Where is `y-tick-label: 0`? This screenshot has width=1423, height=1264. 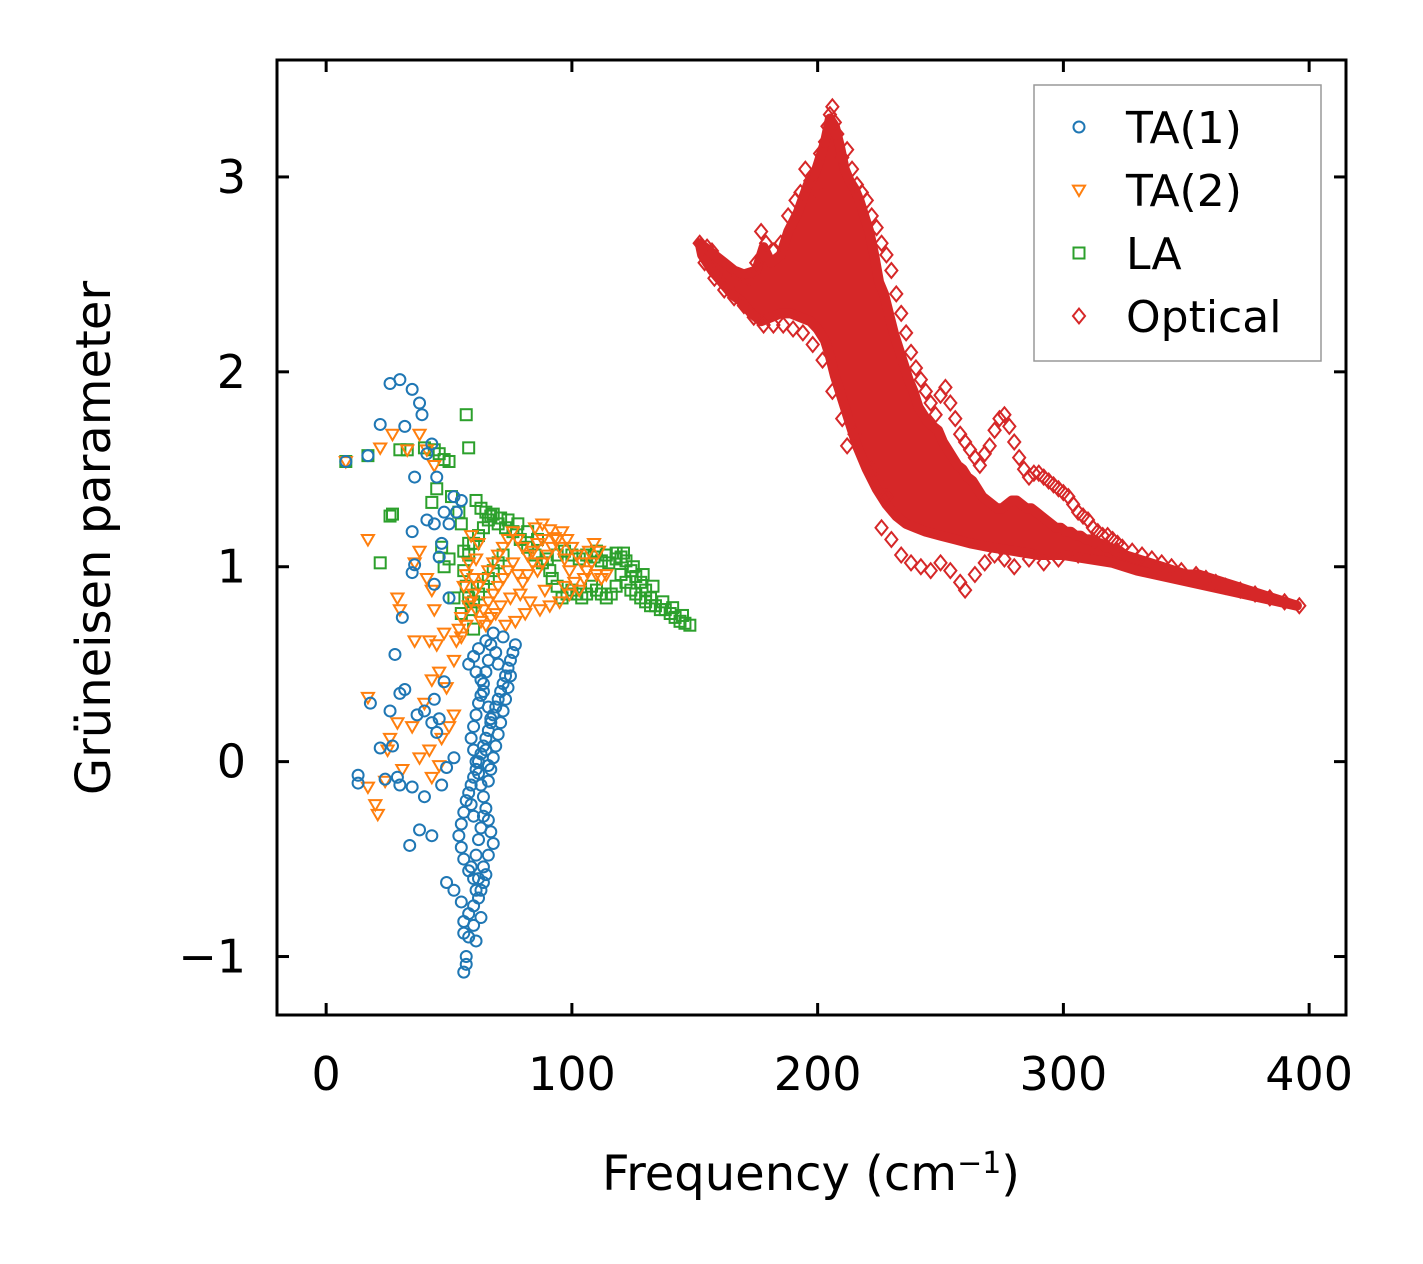
y-tick-label: 0 is located at coordinates (231, 762).